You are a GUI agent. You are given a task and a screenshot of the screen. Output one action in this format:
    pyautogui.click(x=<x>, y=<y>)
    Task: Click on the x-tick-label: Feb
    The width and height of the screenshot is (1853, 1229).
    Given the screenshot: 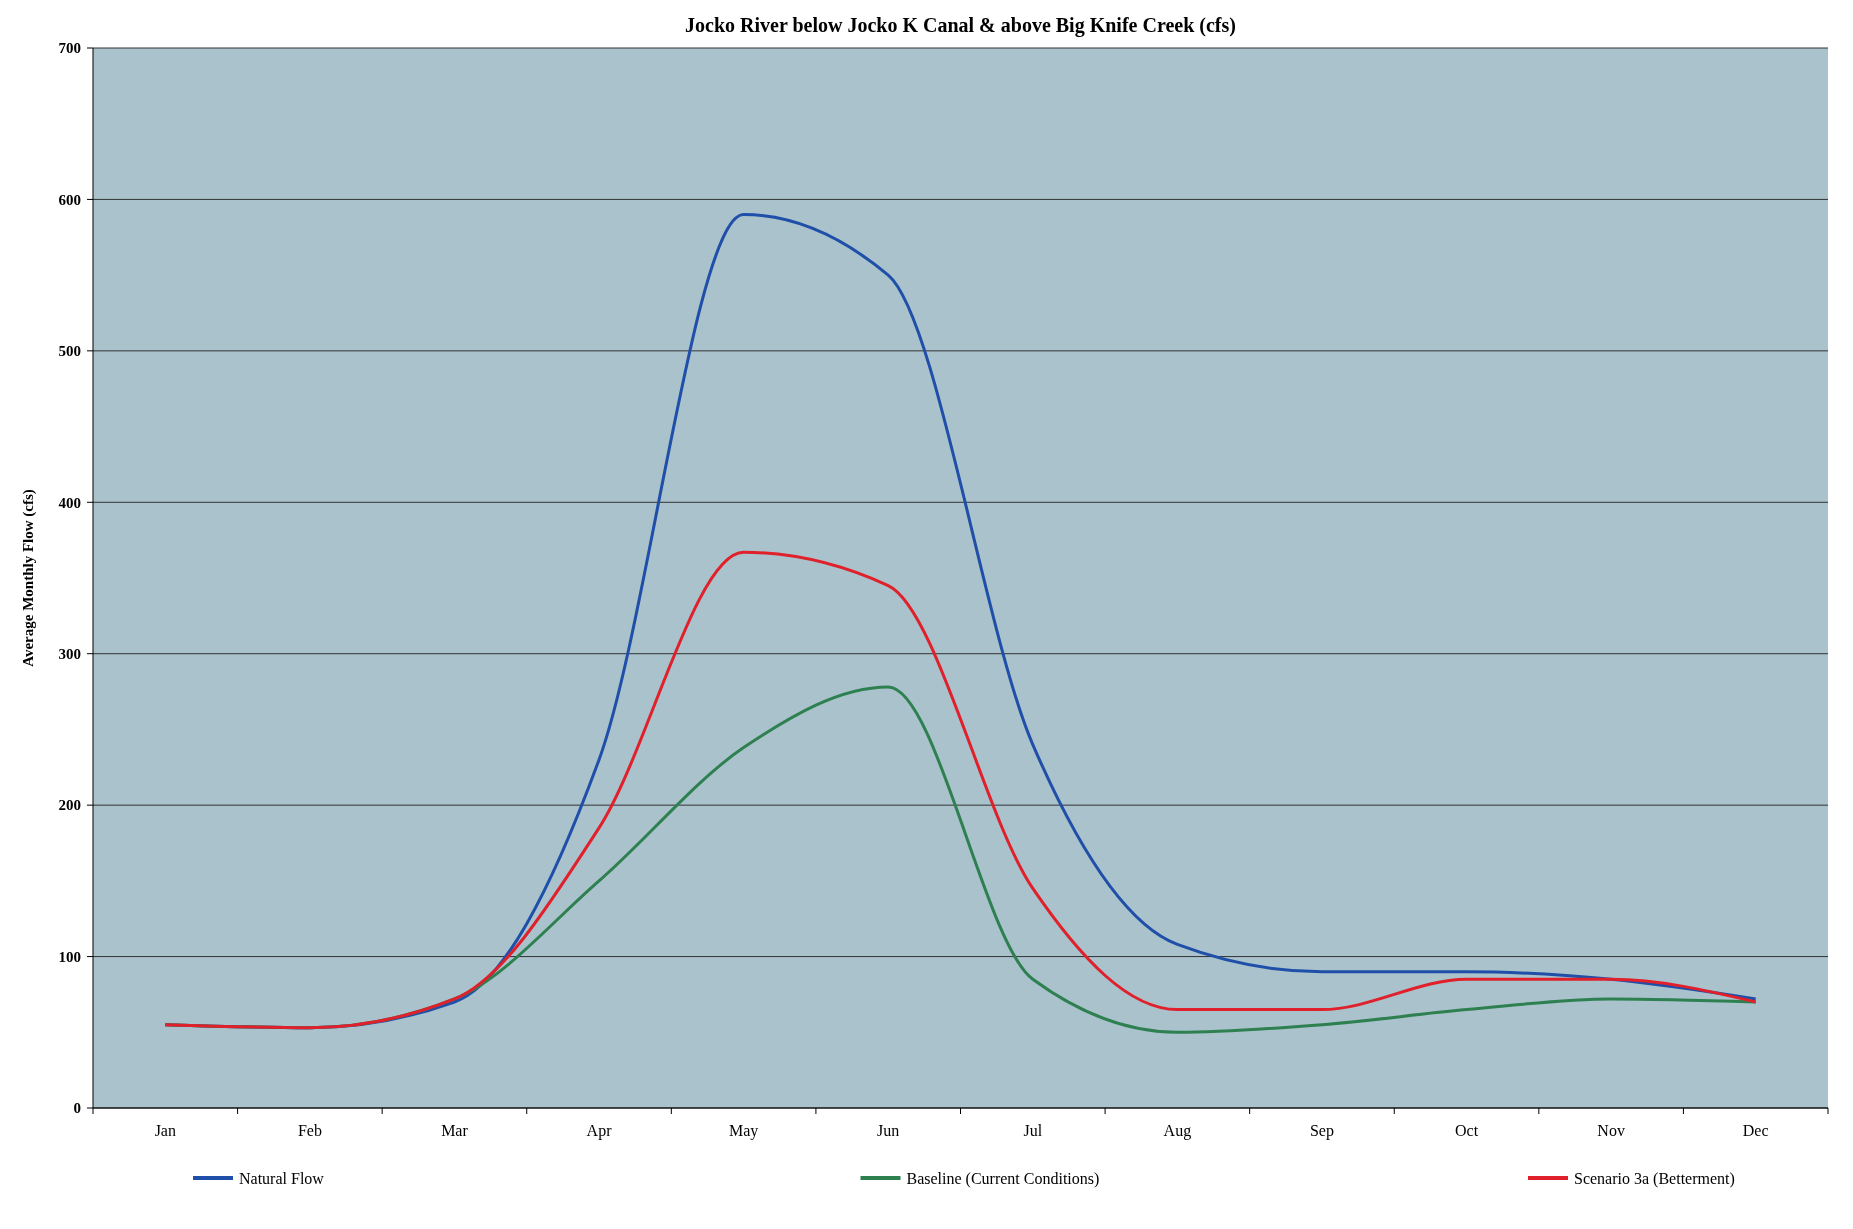 What is the action you would take?
    pyautogui.click(x=309, y=1130)
    